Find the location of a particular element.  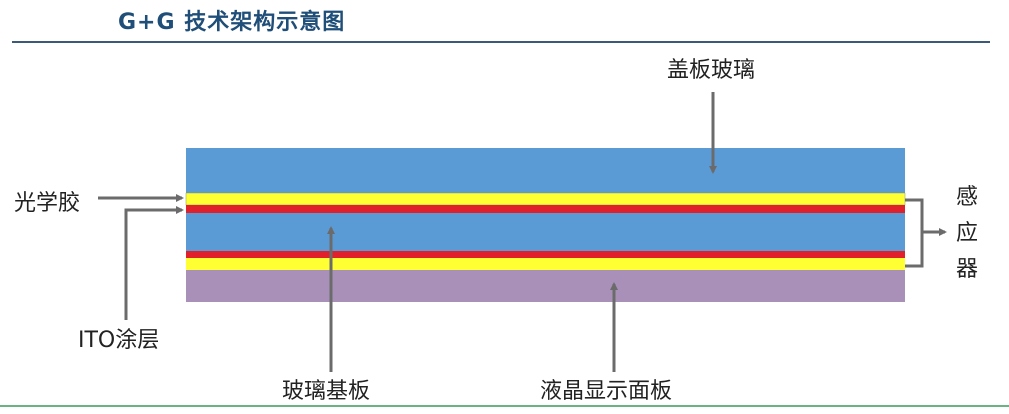

sensor-char: 应 is located at coordinates (967, 233).